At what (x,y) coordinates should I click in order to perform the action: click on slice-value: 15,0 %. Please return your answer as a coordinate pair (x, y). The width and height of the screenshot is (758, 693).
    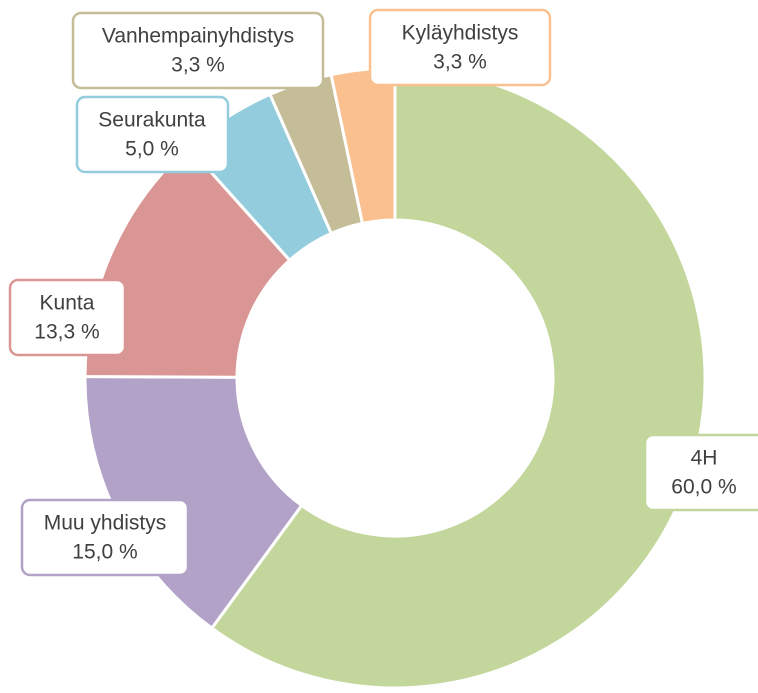
    Looking at the image, I should click on (104, 552).